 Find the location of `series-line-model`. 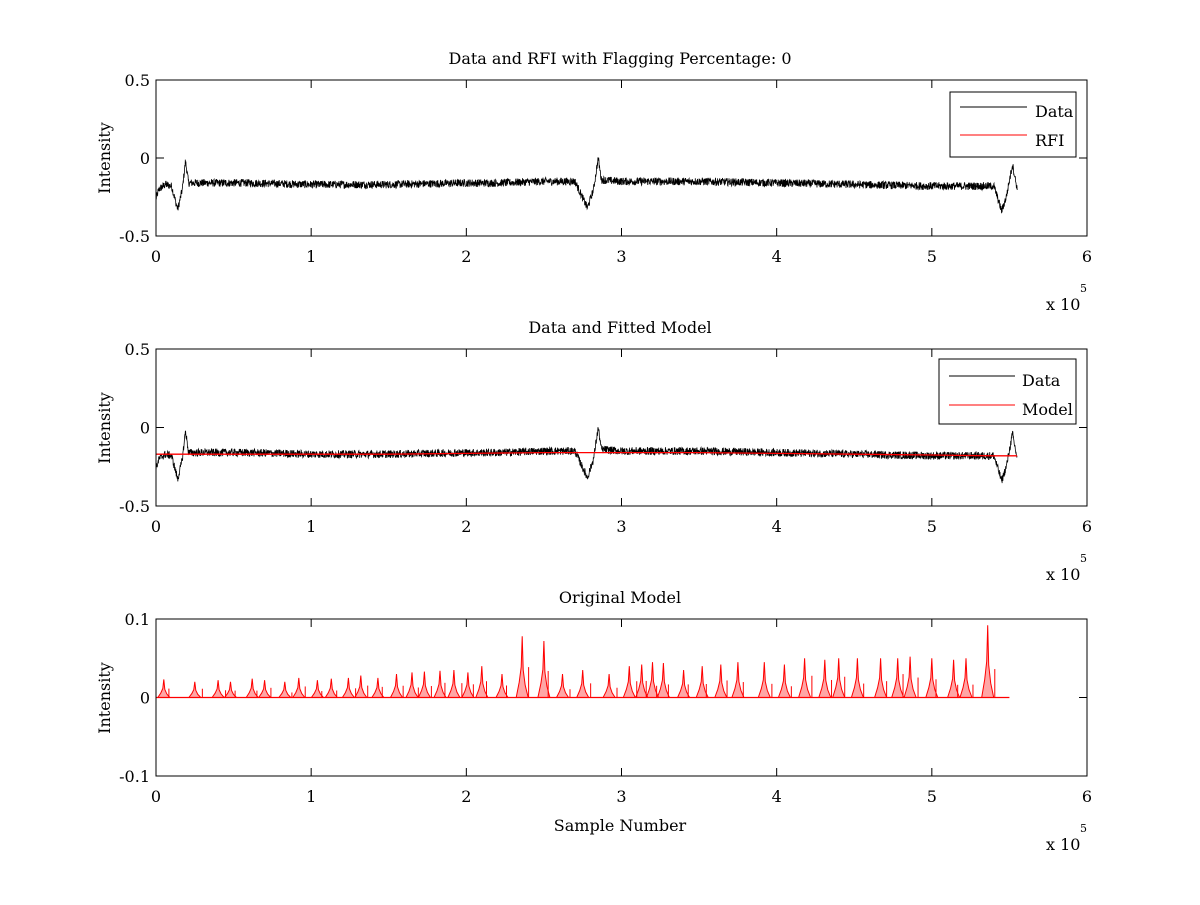

series-line-model is located at coordinates (587, 454).